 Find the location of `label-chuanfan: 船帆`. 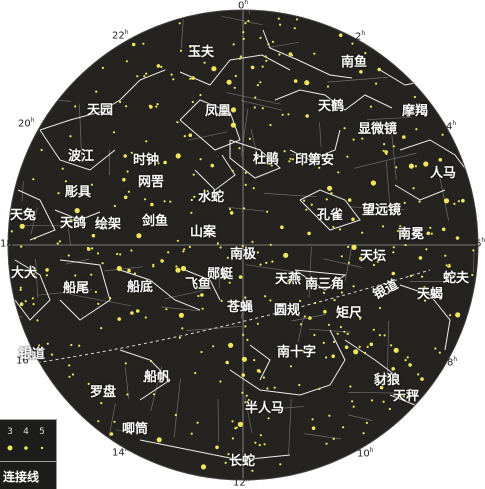

label-chuanfan: 船帆 is located at coordinates (157, 375).